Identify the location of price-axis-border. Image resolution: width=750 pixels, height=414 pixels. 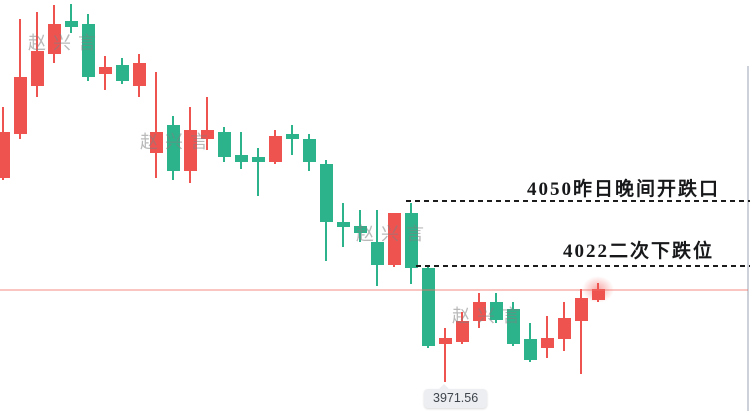
(748, 238).